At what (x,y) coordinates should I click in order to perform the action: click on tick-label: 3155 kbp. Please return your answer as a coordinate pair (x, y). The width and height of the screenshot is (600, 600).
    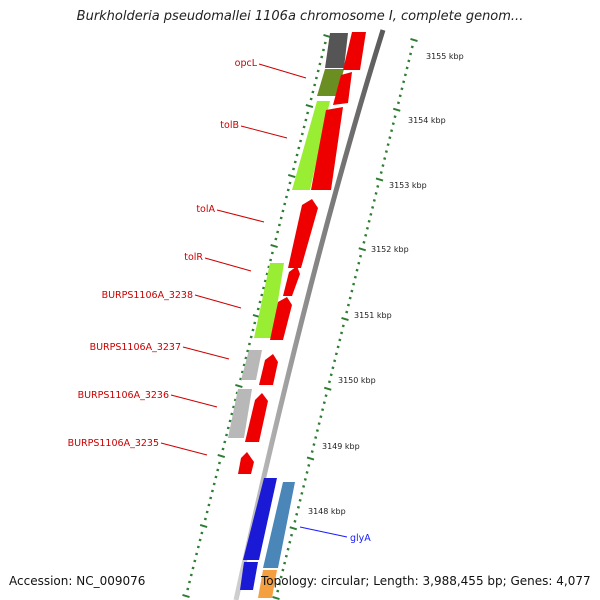
    Looking at the image, I should click on (445, 56).